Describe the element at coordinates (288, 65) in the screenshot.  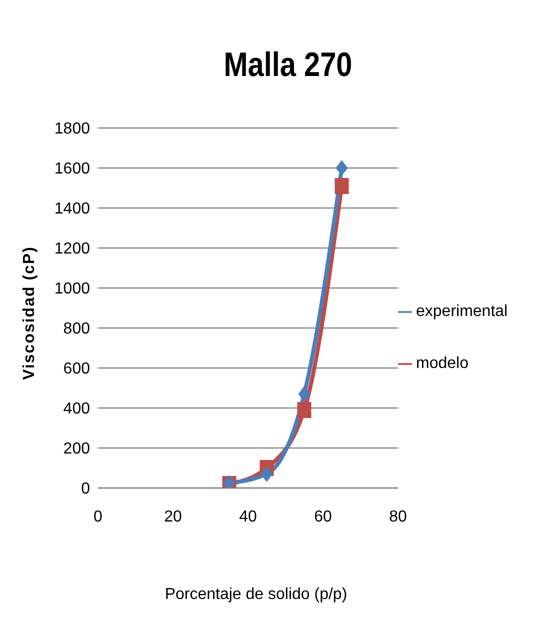
I see `chart-title: Malla 270` at that location.